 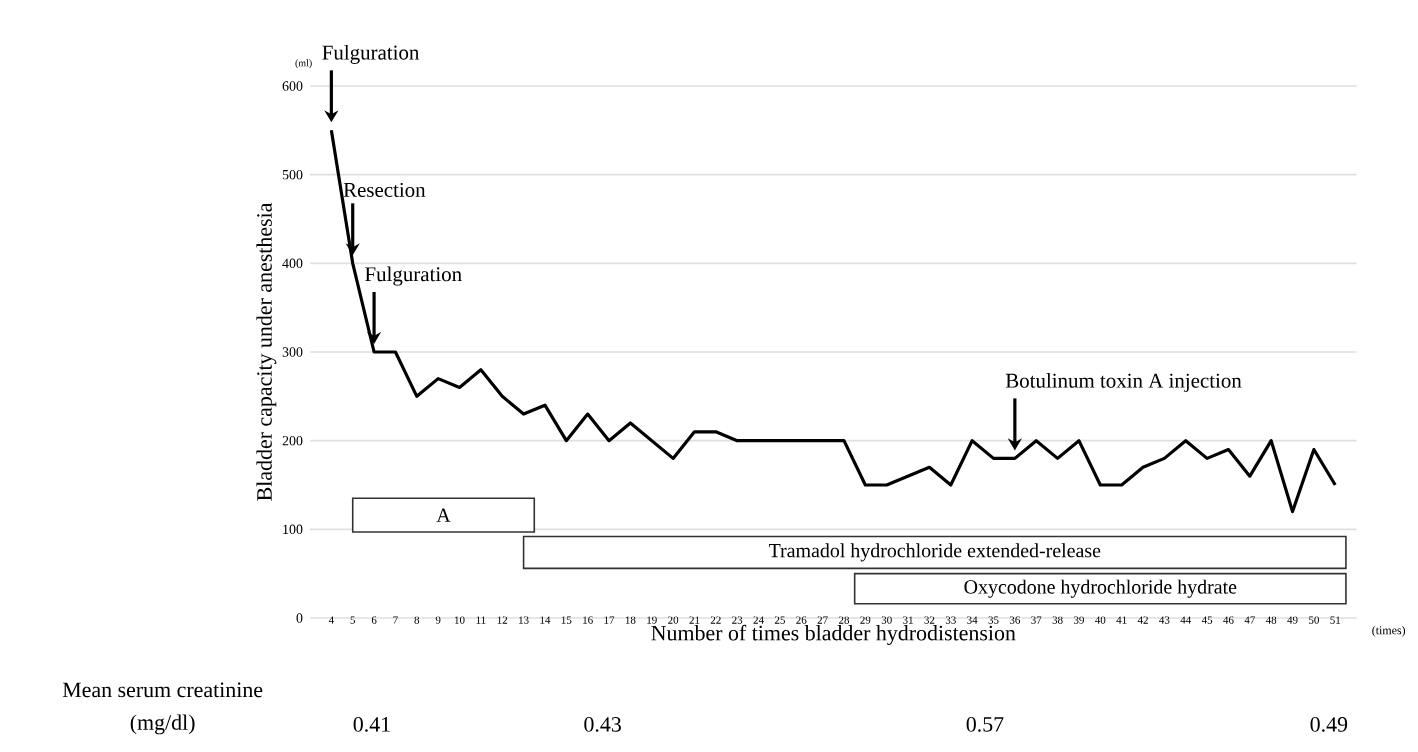 What do you see at coordinates (602, 724) in the screenshot?
I see `text: 0.43` at bounding box center [602, 724].